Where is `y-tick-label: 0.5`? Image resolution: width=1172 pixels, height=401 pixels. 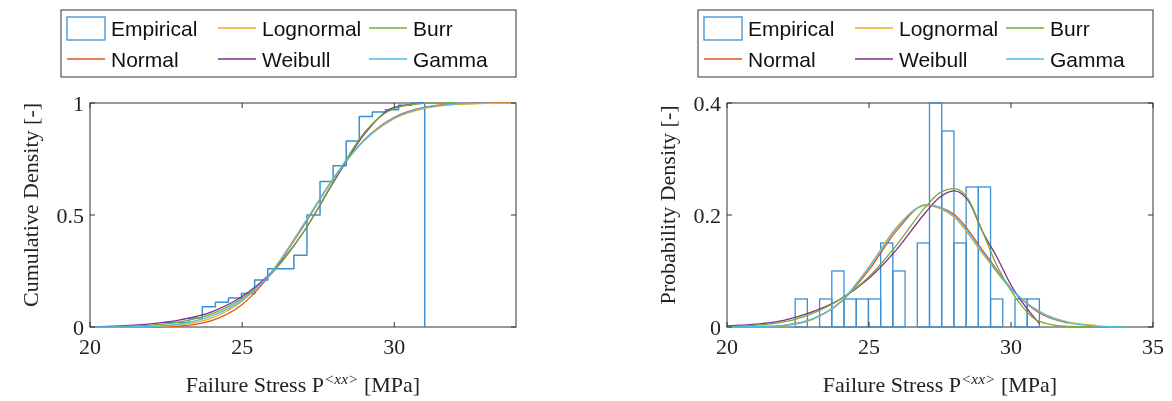
y-tick-label: 0.5 is located at coordinates (70, 215).